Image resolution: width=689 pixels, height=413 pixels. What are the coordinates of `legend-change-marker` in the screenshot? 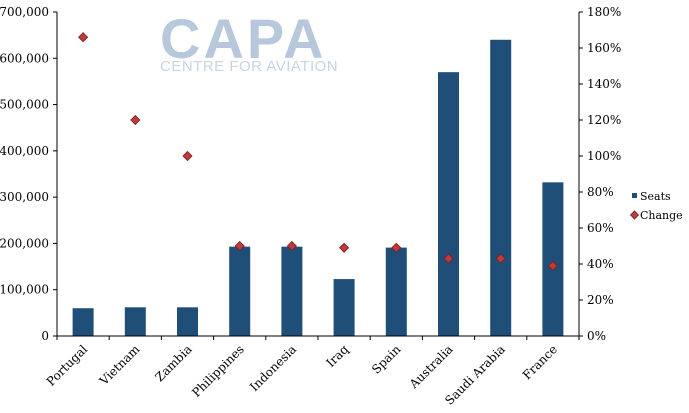 It's located at (634, 215).